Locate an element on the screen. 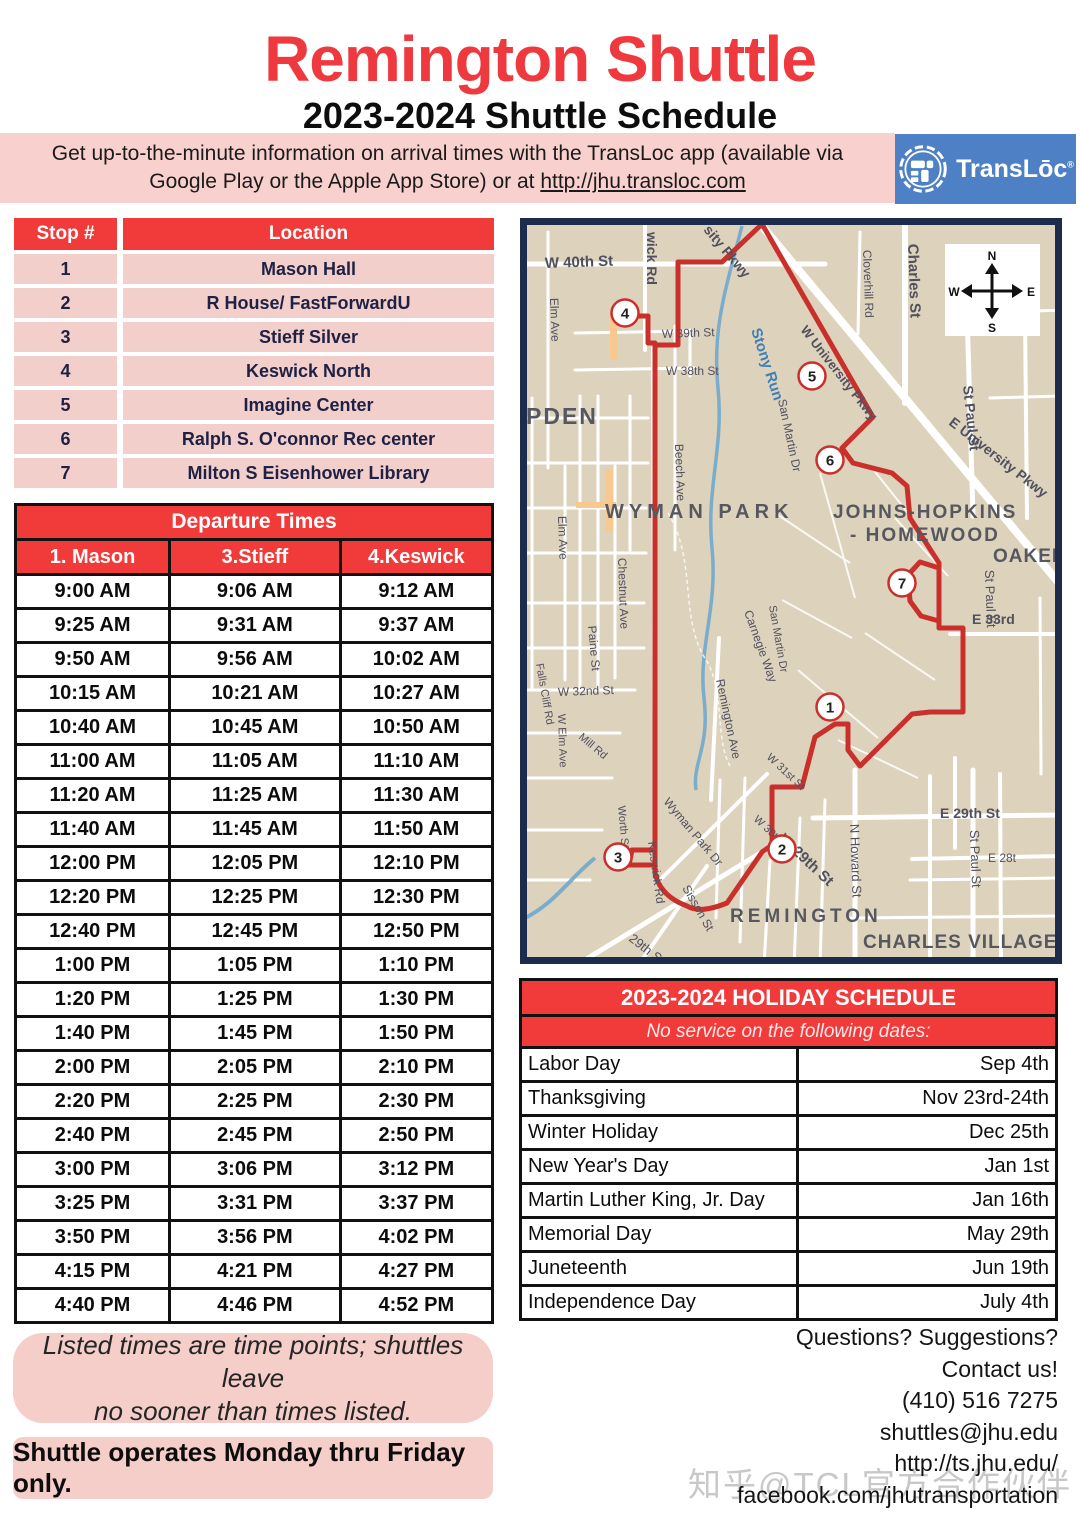 The width and height of the screenshot is (1080, 1527). table-row: 6 Ralph S. O'connor Rec center is located at coordinates (254, 439).